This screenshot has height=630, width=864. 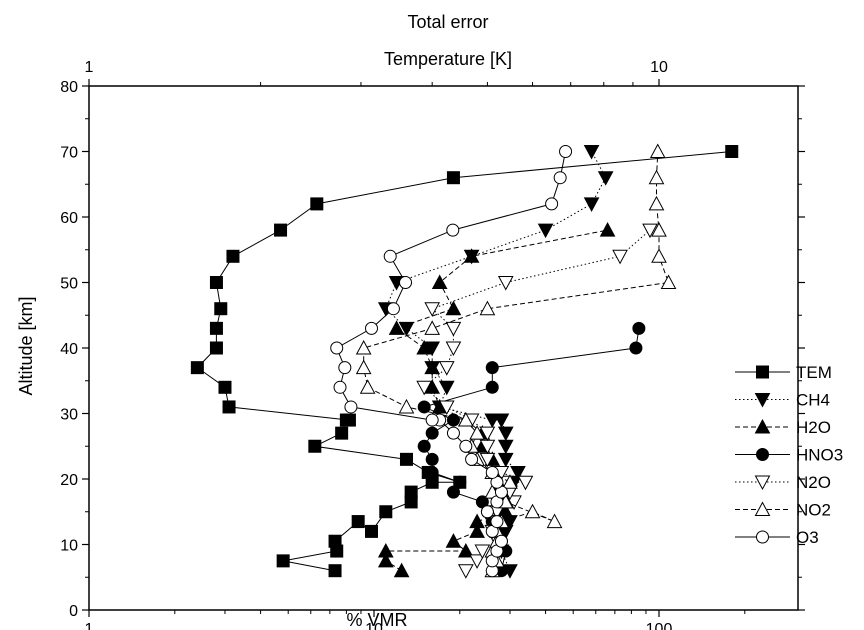 What do you see at coordinates (26, 345) in the screenshot?
I see `y-axis-label: Altitude [km]` at bounding box center [26, 345].